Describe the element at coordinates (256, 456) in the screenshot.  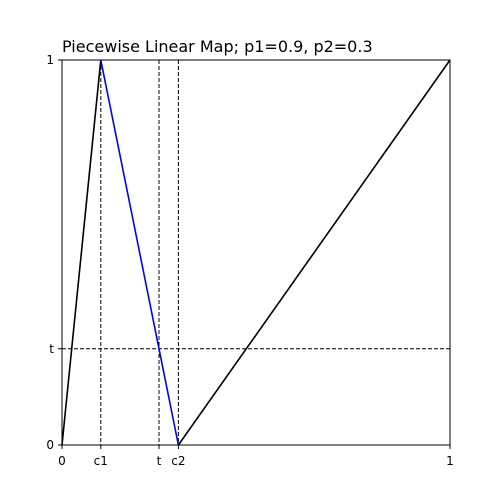
I see `x-axis-ticks: 0 c1 t c2 1` at that location.